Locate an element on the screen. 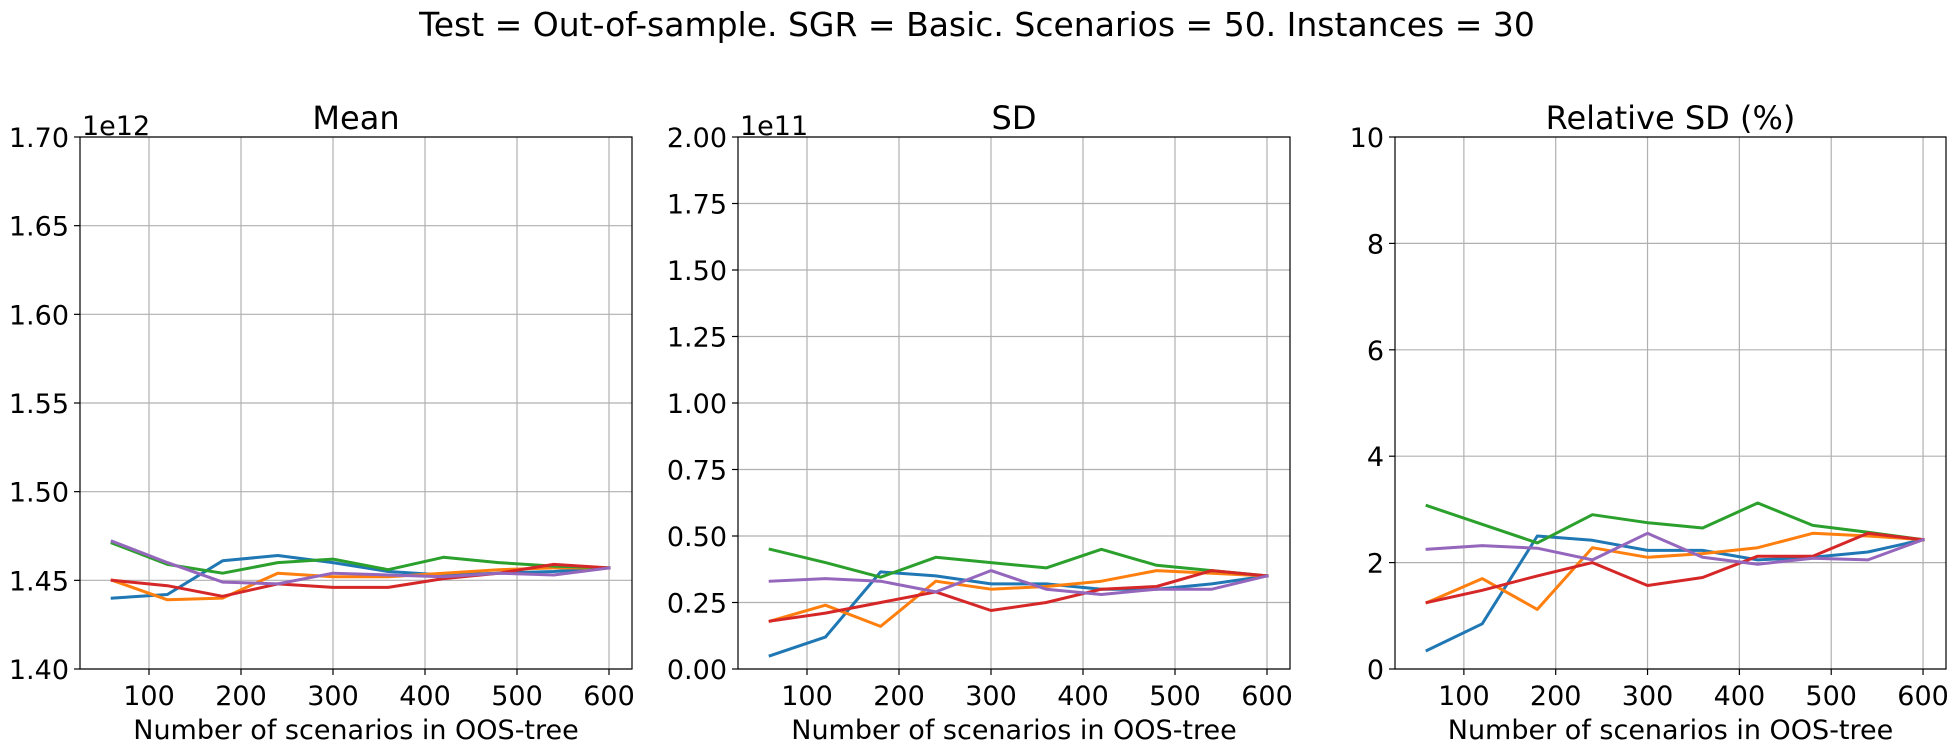 The image size is (1955, 749). y-tick-label: 1.55 is located at coordinates (39, 404).